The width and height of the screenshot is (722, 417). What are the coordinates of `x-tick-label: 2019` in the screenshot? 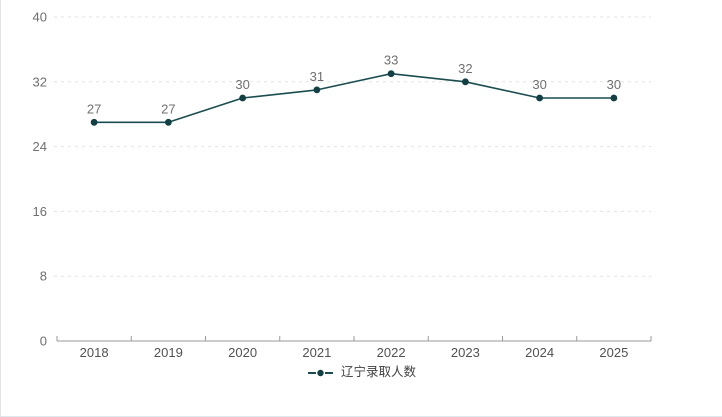 It's located at (168, 352).